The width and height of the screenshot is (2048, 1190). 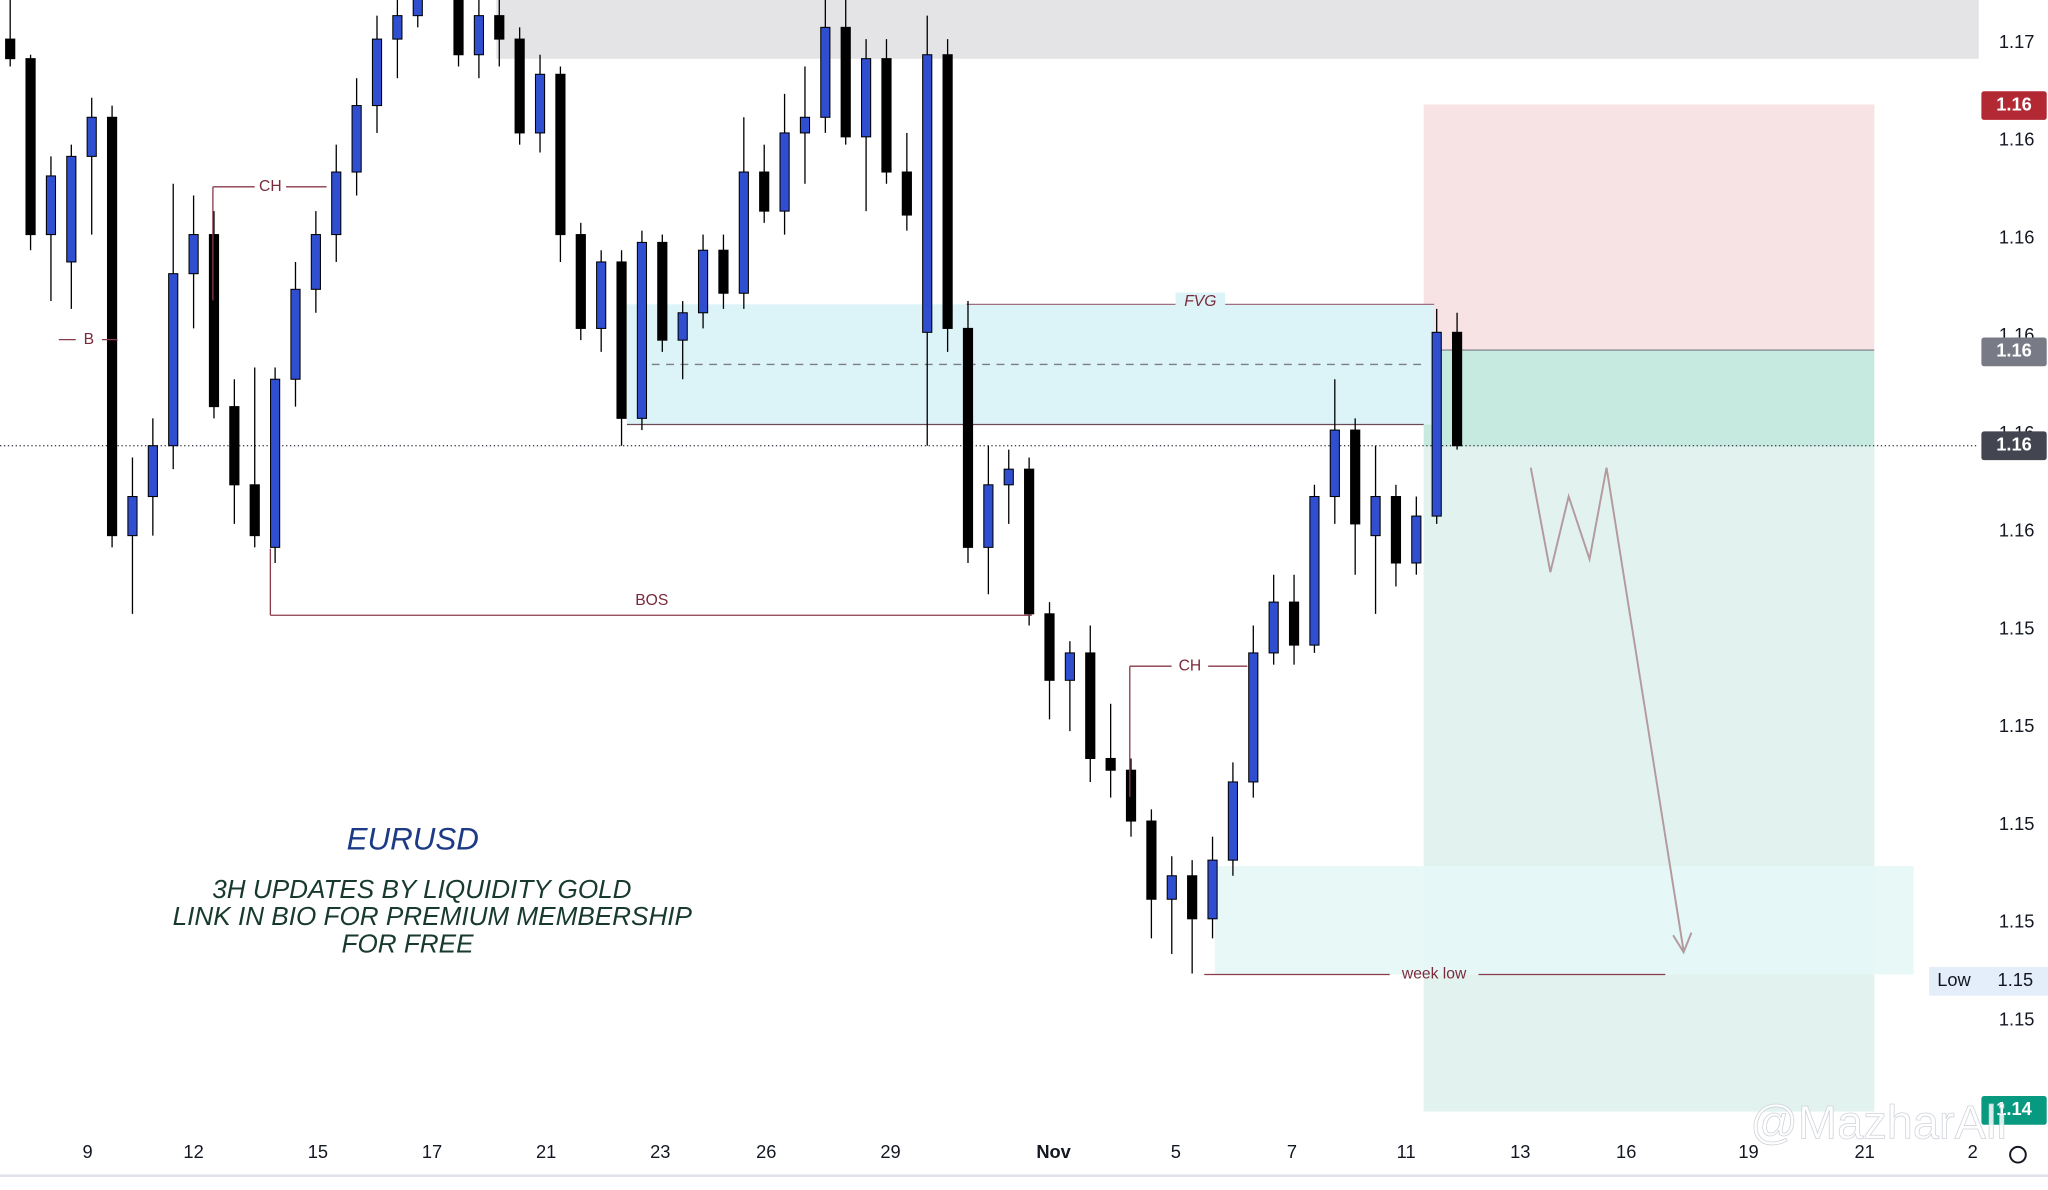 I want to click on target-zone-top, so click(x=1649, y=398).